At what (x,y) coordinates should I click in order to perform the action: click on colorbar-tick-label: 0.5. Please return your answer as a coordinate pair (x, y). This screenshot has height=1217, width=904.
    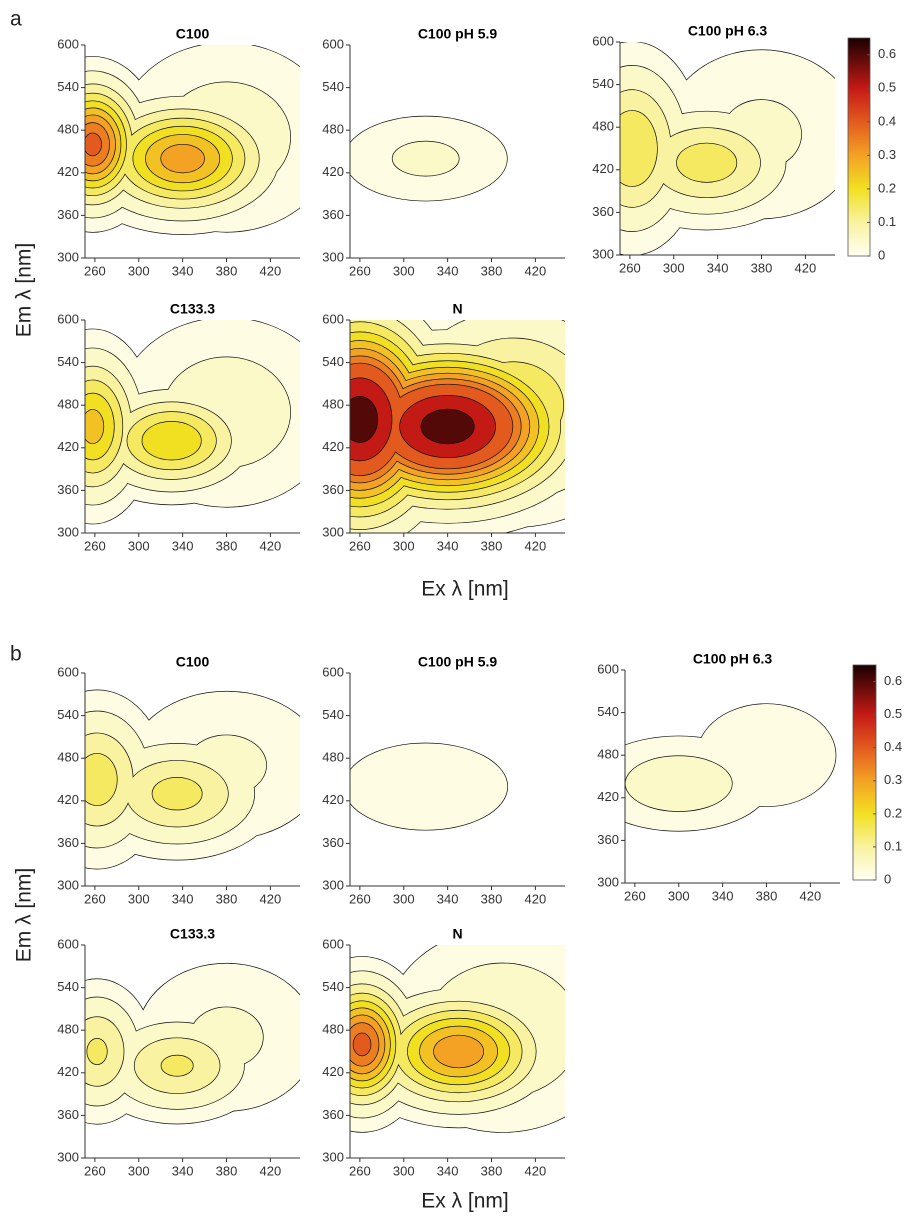
    Looking at the image, I should click on (893, 713).